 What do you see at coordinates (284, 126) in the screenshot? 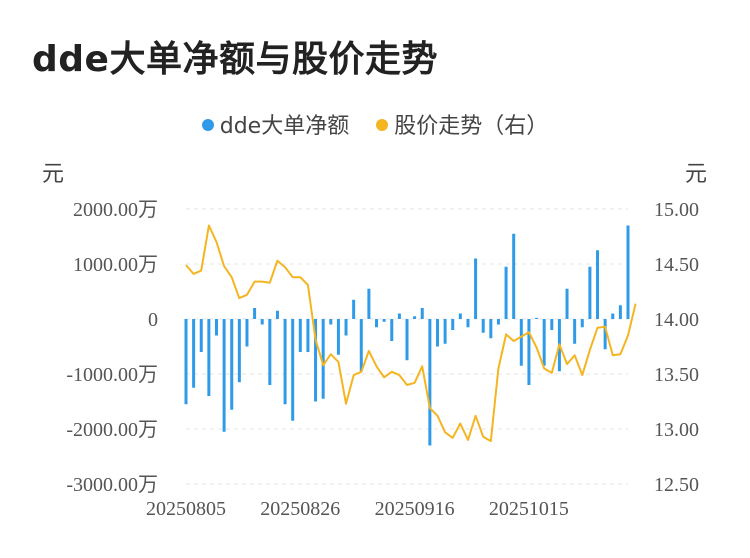
I see `legend-label-dde: dde大单净额` at bounding box center [284, 126].